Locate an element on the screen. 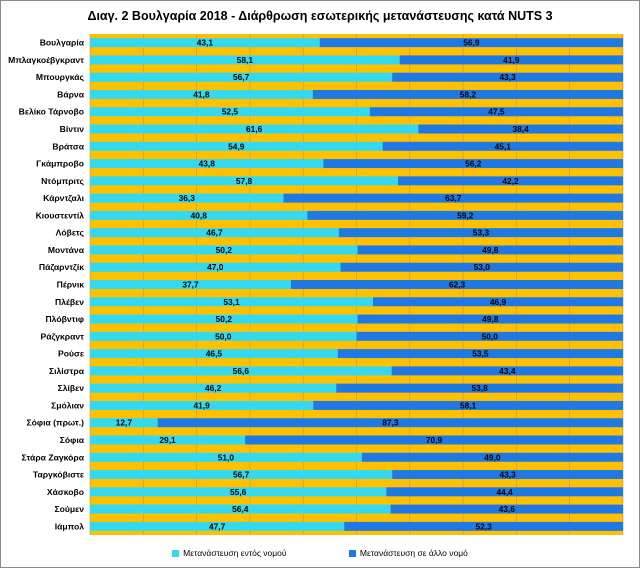 This screenshot has width=640, height=568. value-label-within: 43,8 is located at coordinates (207, 164).